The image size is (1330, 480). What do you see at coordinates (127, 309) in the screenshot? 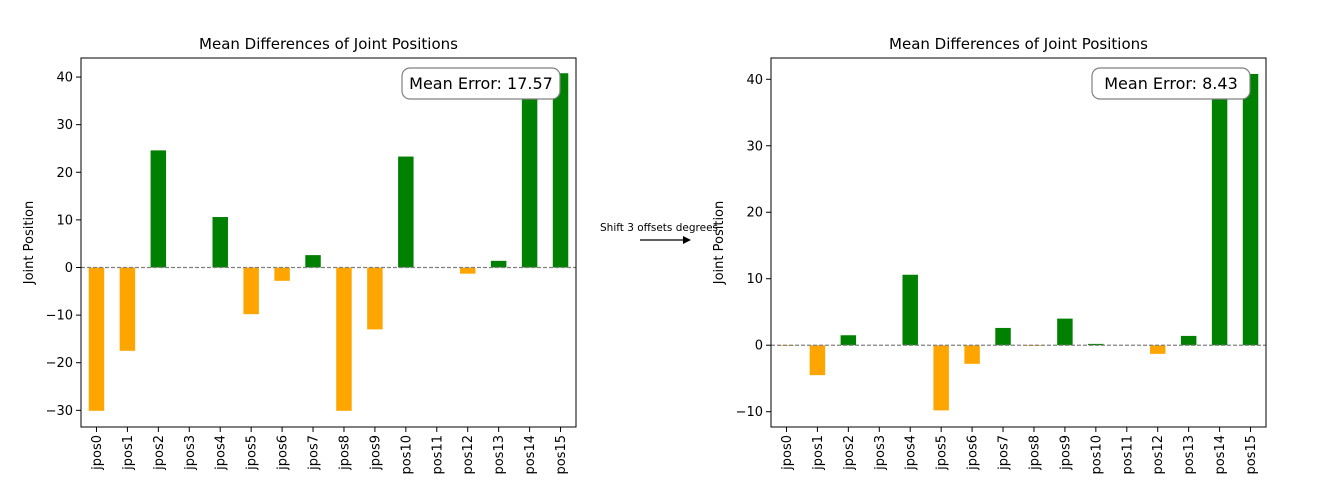
I see `chart-0-bar-jpos1` at bounding box center [127, 309].